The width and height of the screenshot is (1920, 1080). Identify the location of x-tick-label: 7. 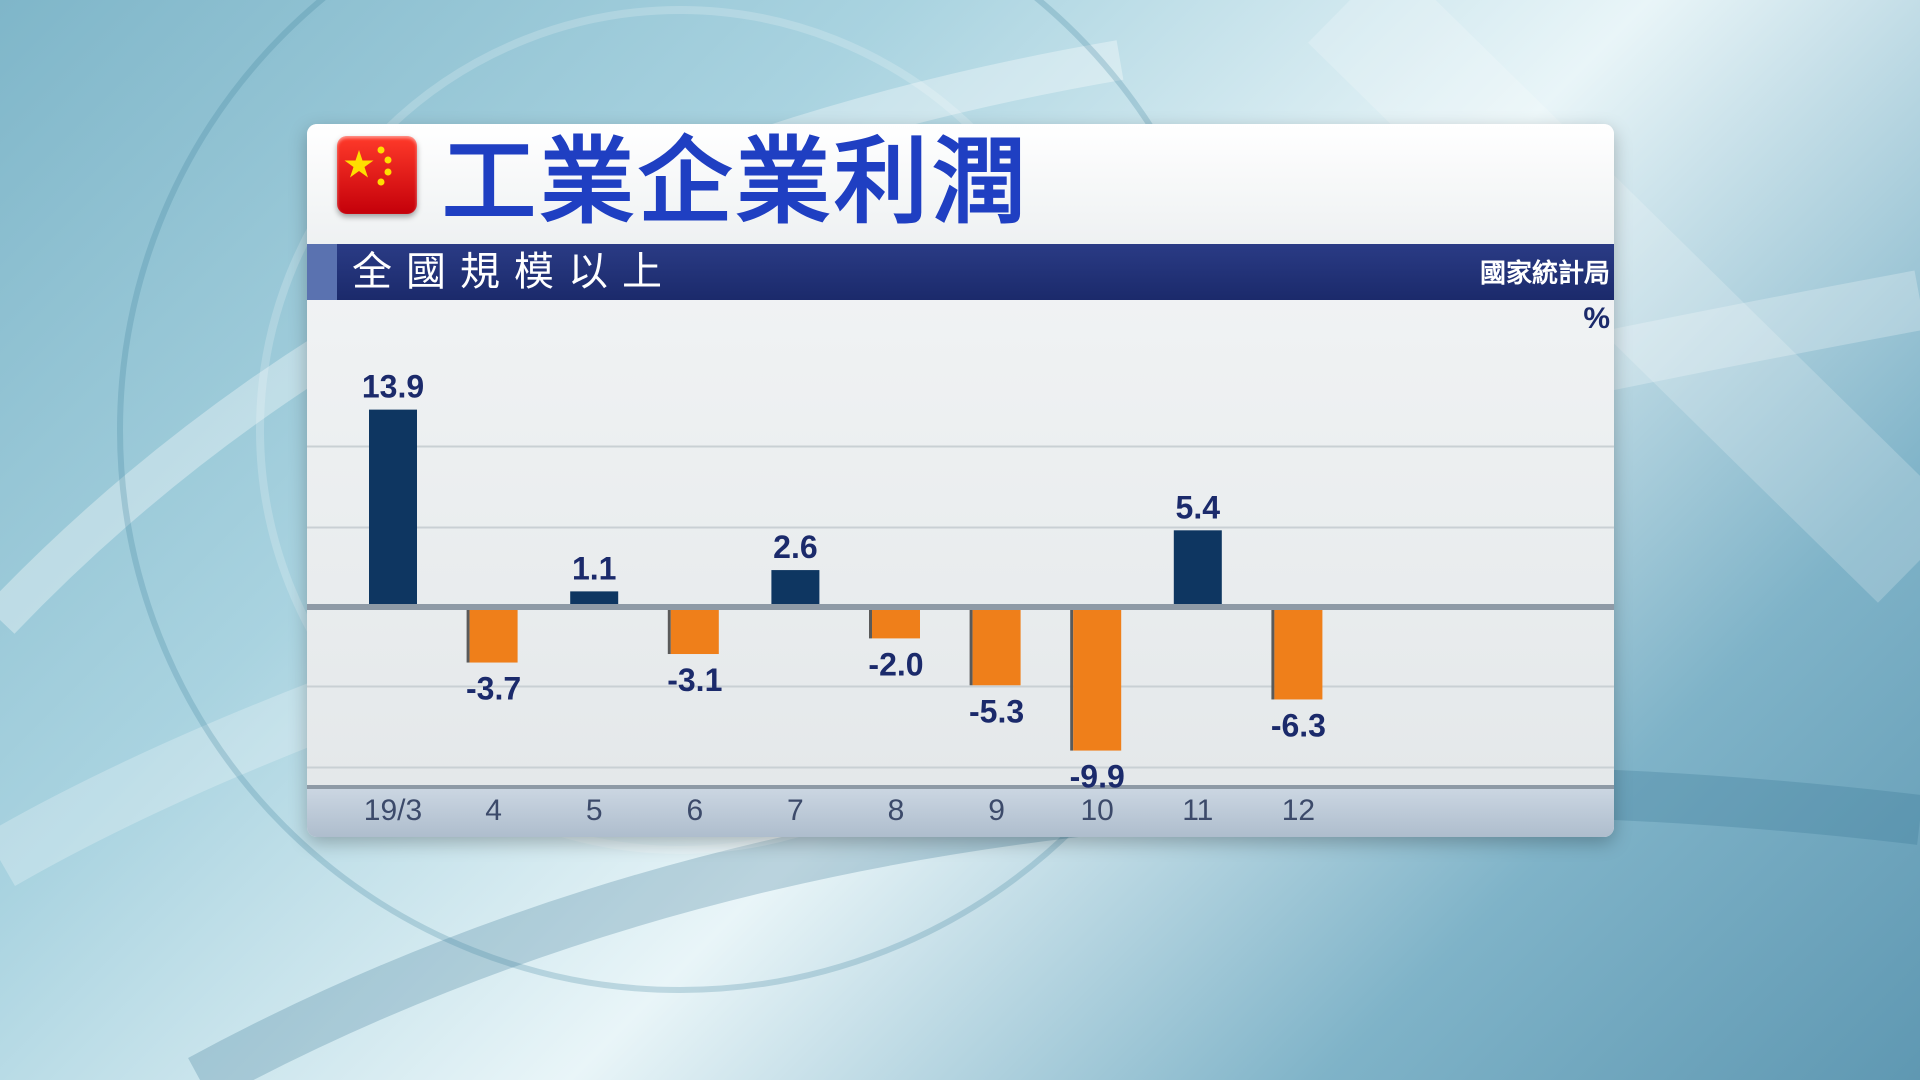
(795, 810).